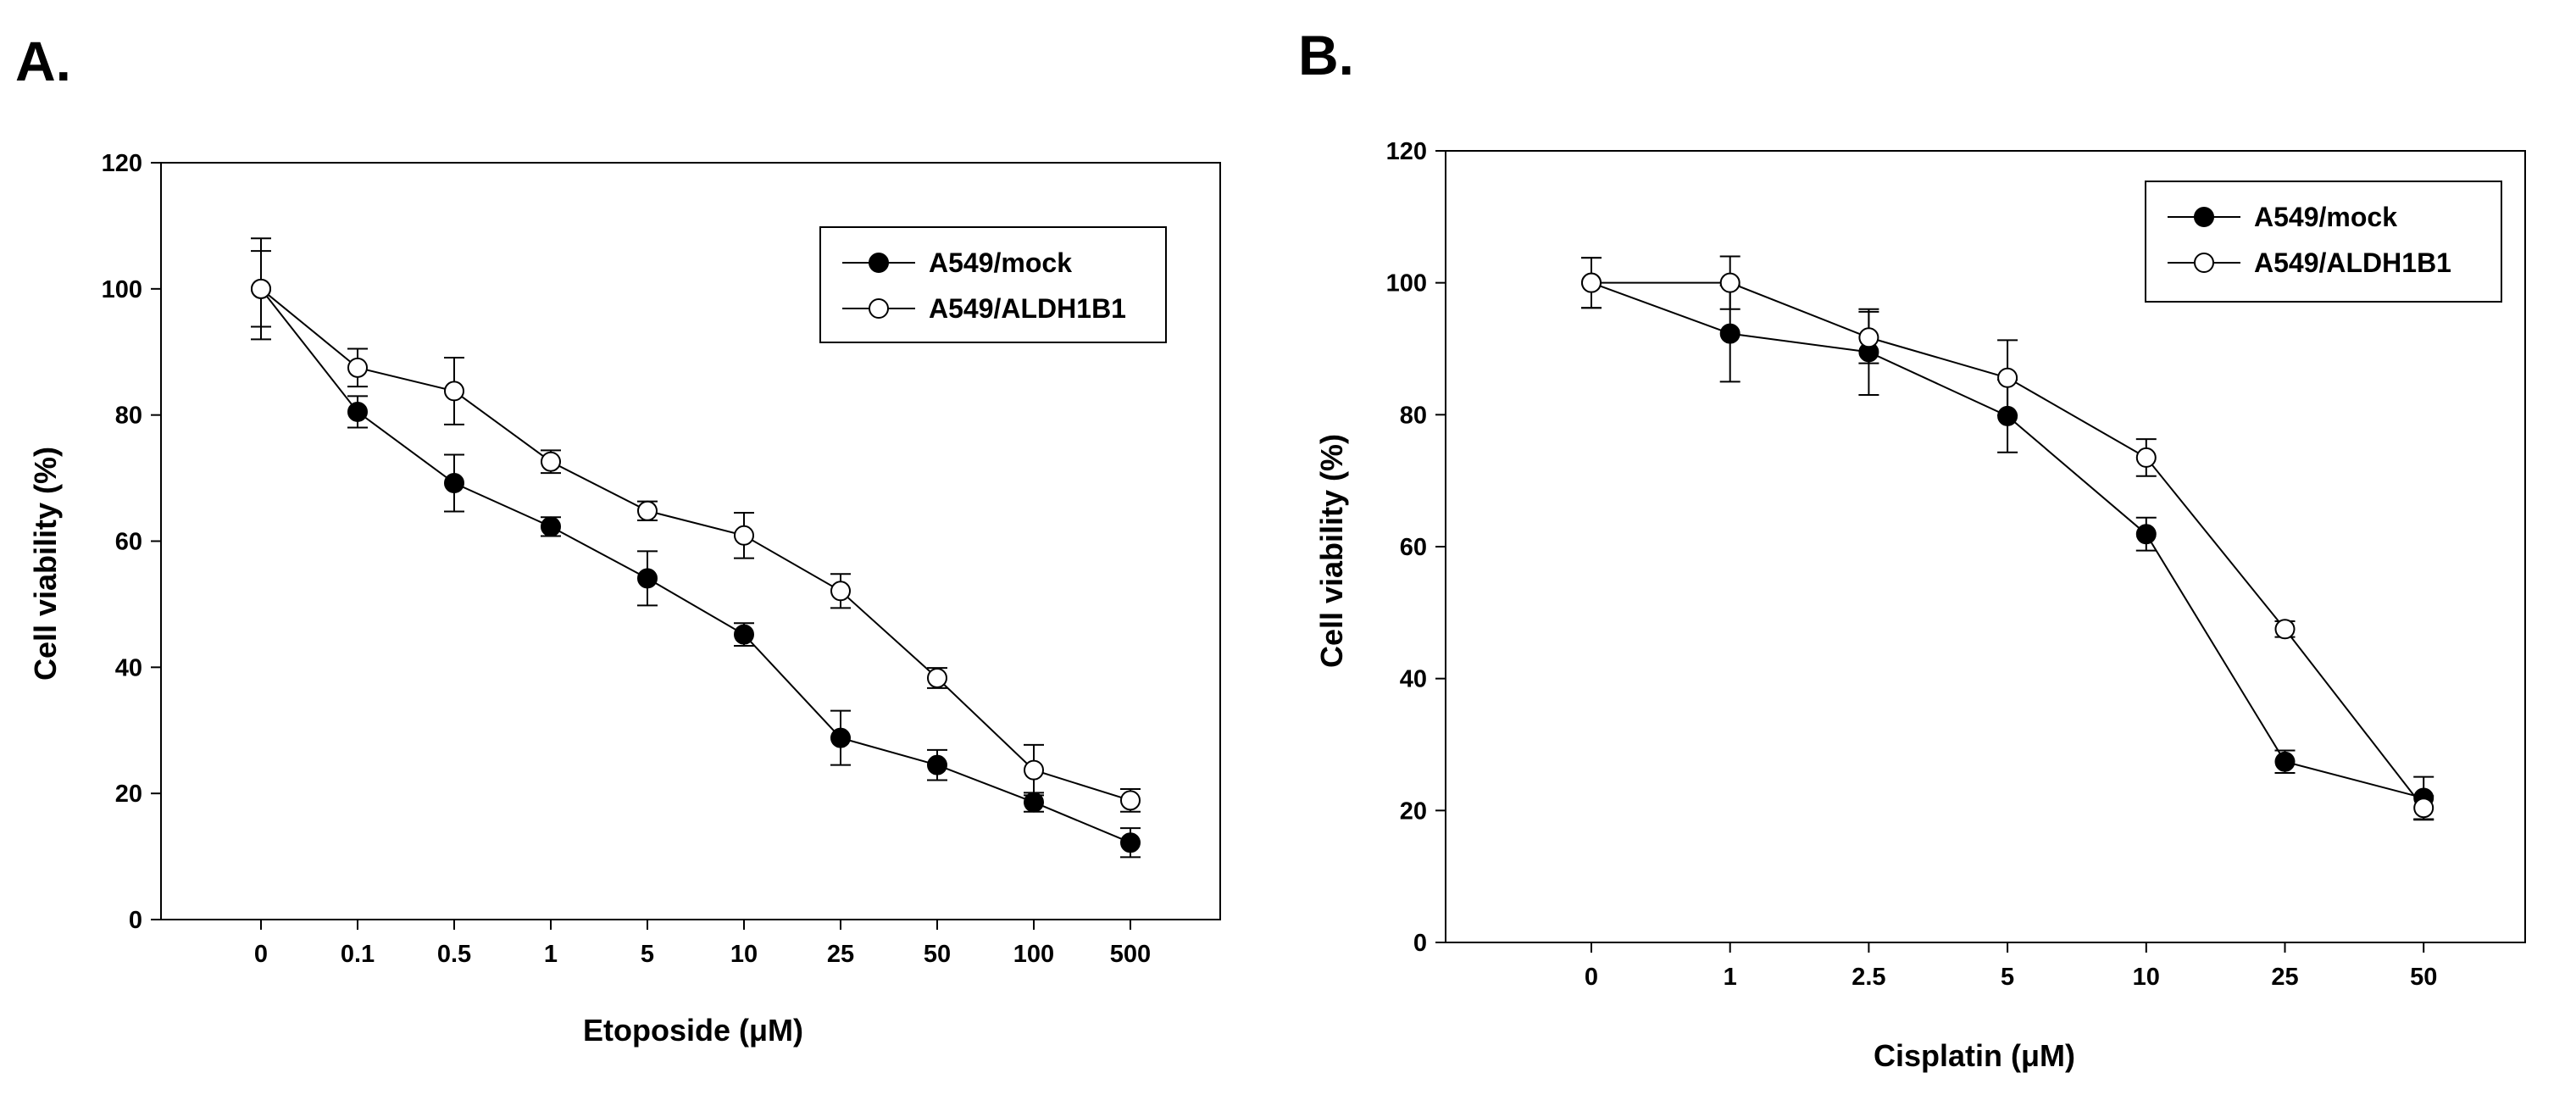 This screenshot has height=1095, width=2576. What do you see at coordinates (128, 416) in the screenshot?
I see `panel-a-y-tick-label: 80` at bounding box center [128, 416].